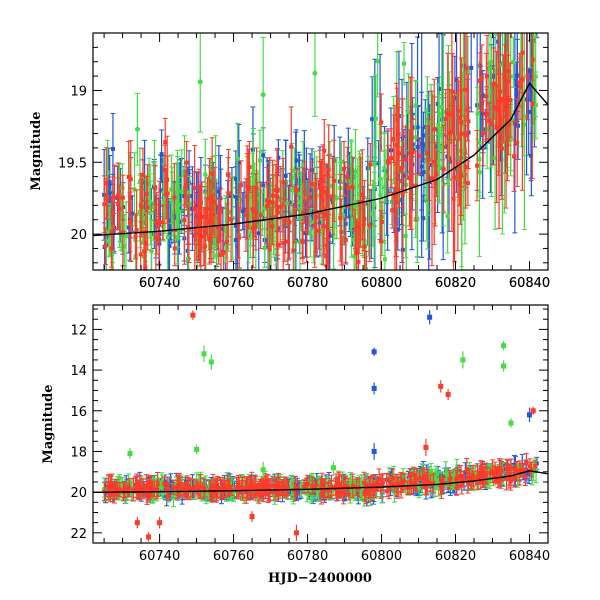 The image size is (600, 600). What do you see at coordinates (200, 82) in the screenshot?
I see `top-highlight-point` at bounding box center [200, 82].